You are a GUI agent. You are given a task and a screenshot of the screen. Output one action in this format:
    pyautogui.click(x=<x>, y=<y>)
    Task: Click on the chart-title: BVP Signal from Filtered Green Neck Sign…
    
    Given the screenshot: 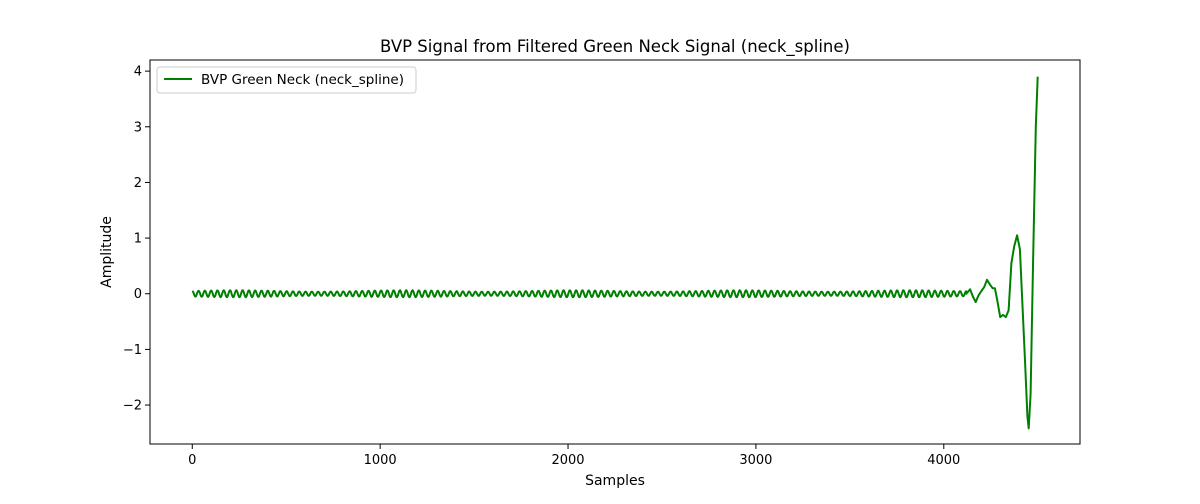 What is the action you would take?
    pyautogui.click(x=615, y=47)
    